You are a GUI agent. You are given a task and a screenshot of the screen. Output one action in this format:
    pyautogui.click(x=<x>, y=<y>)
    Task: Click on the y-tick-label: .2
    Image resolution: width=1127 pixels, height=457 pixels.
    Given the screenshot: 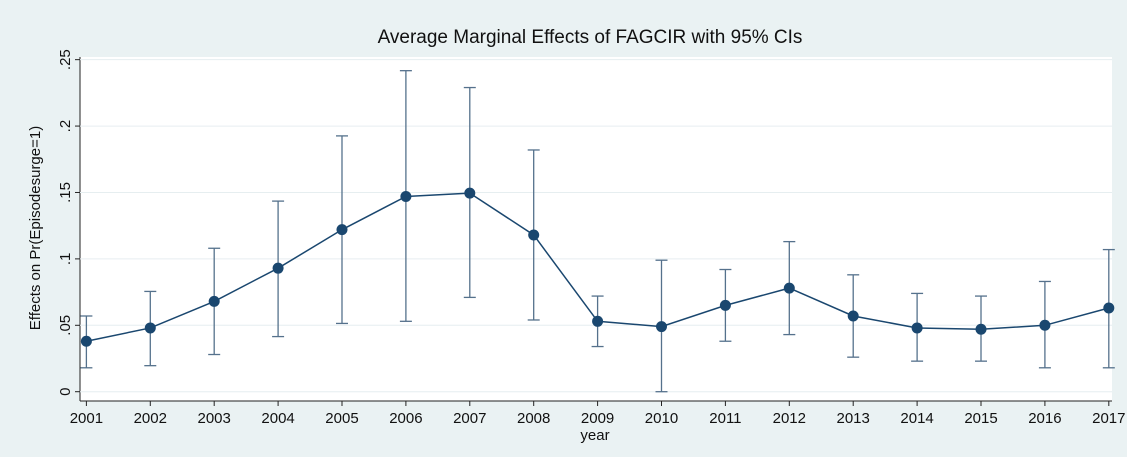 What is the action you would take?
    pyautogui.click(x=65, y=126)
    